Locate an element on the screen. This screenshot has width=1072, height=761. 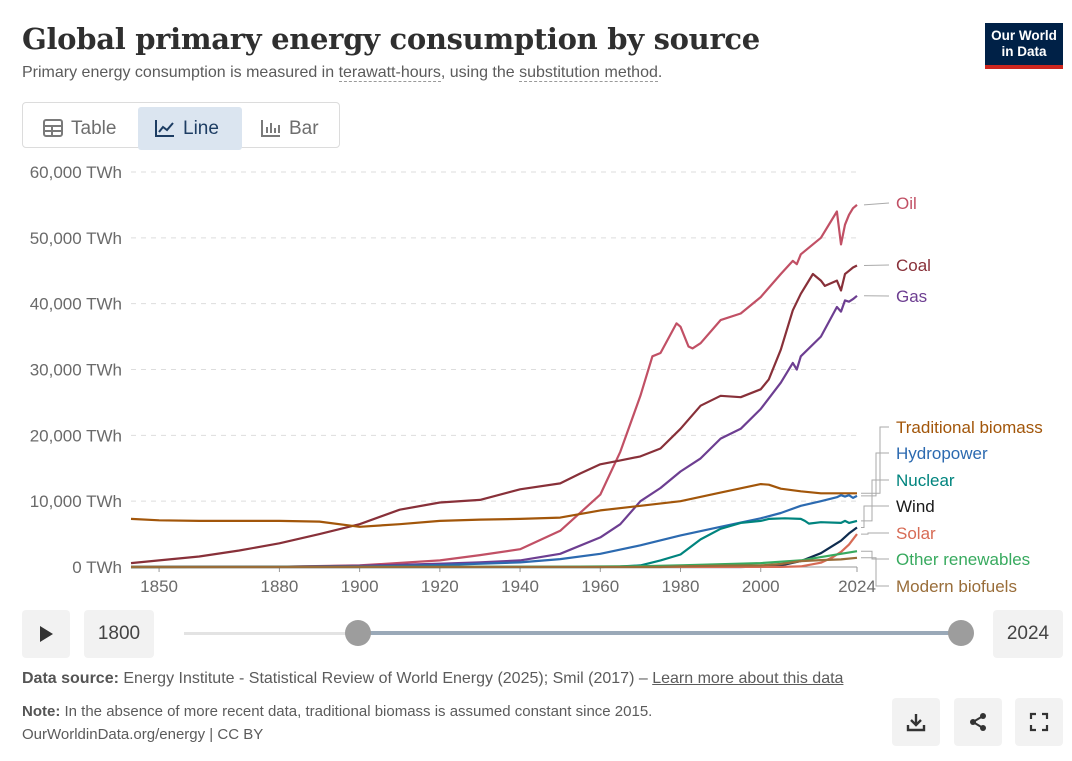
share-icon is located at coordinates (978, 722).